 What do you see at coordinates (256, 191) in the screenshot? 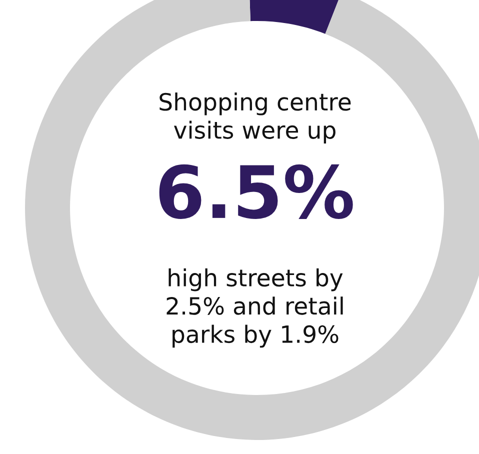
I see `text: 6.5%` at bounding box center [256, 191].